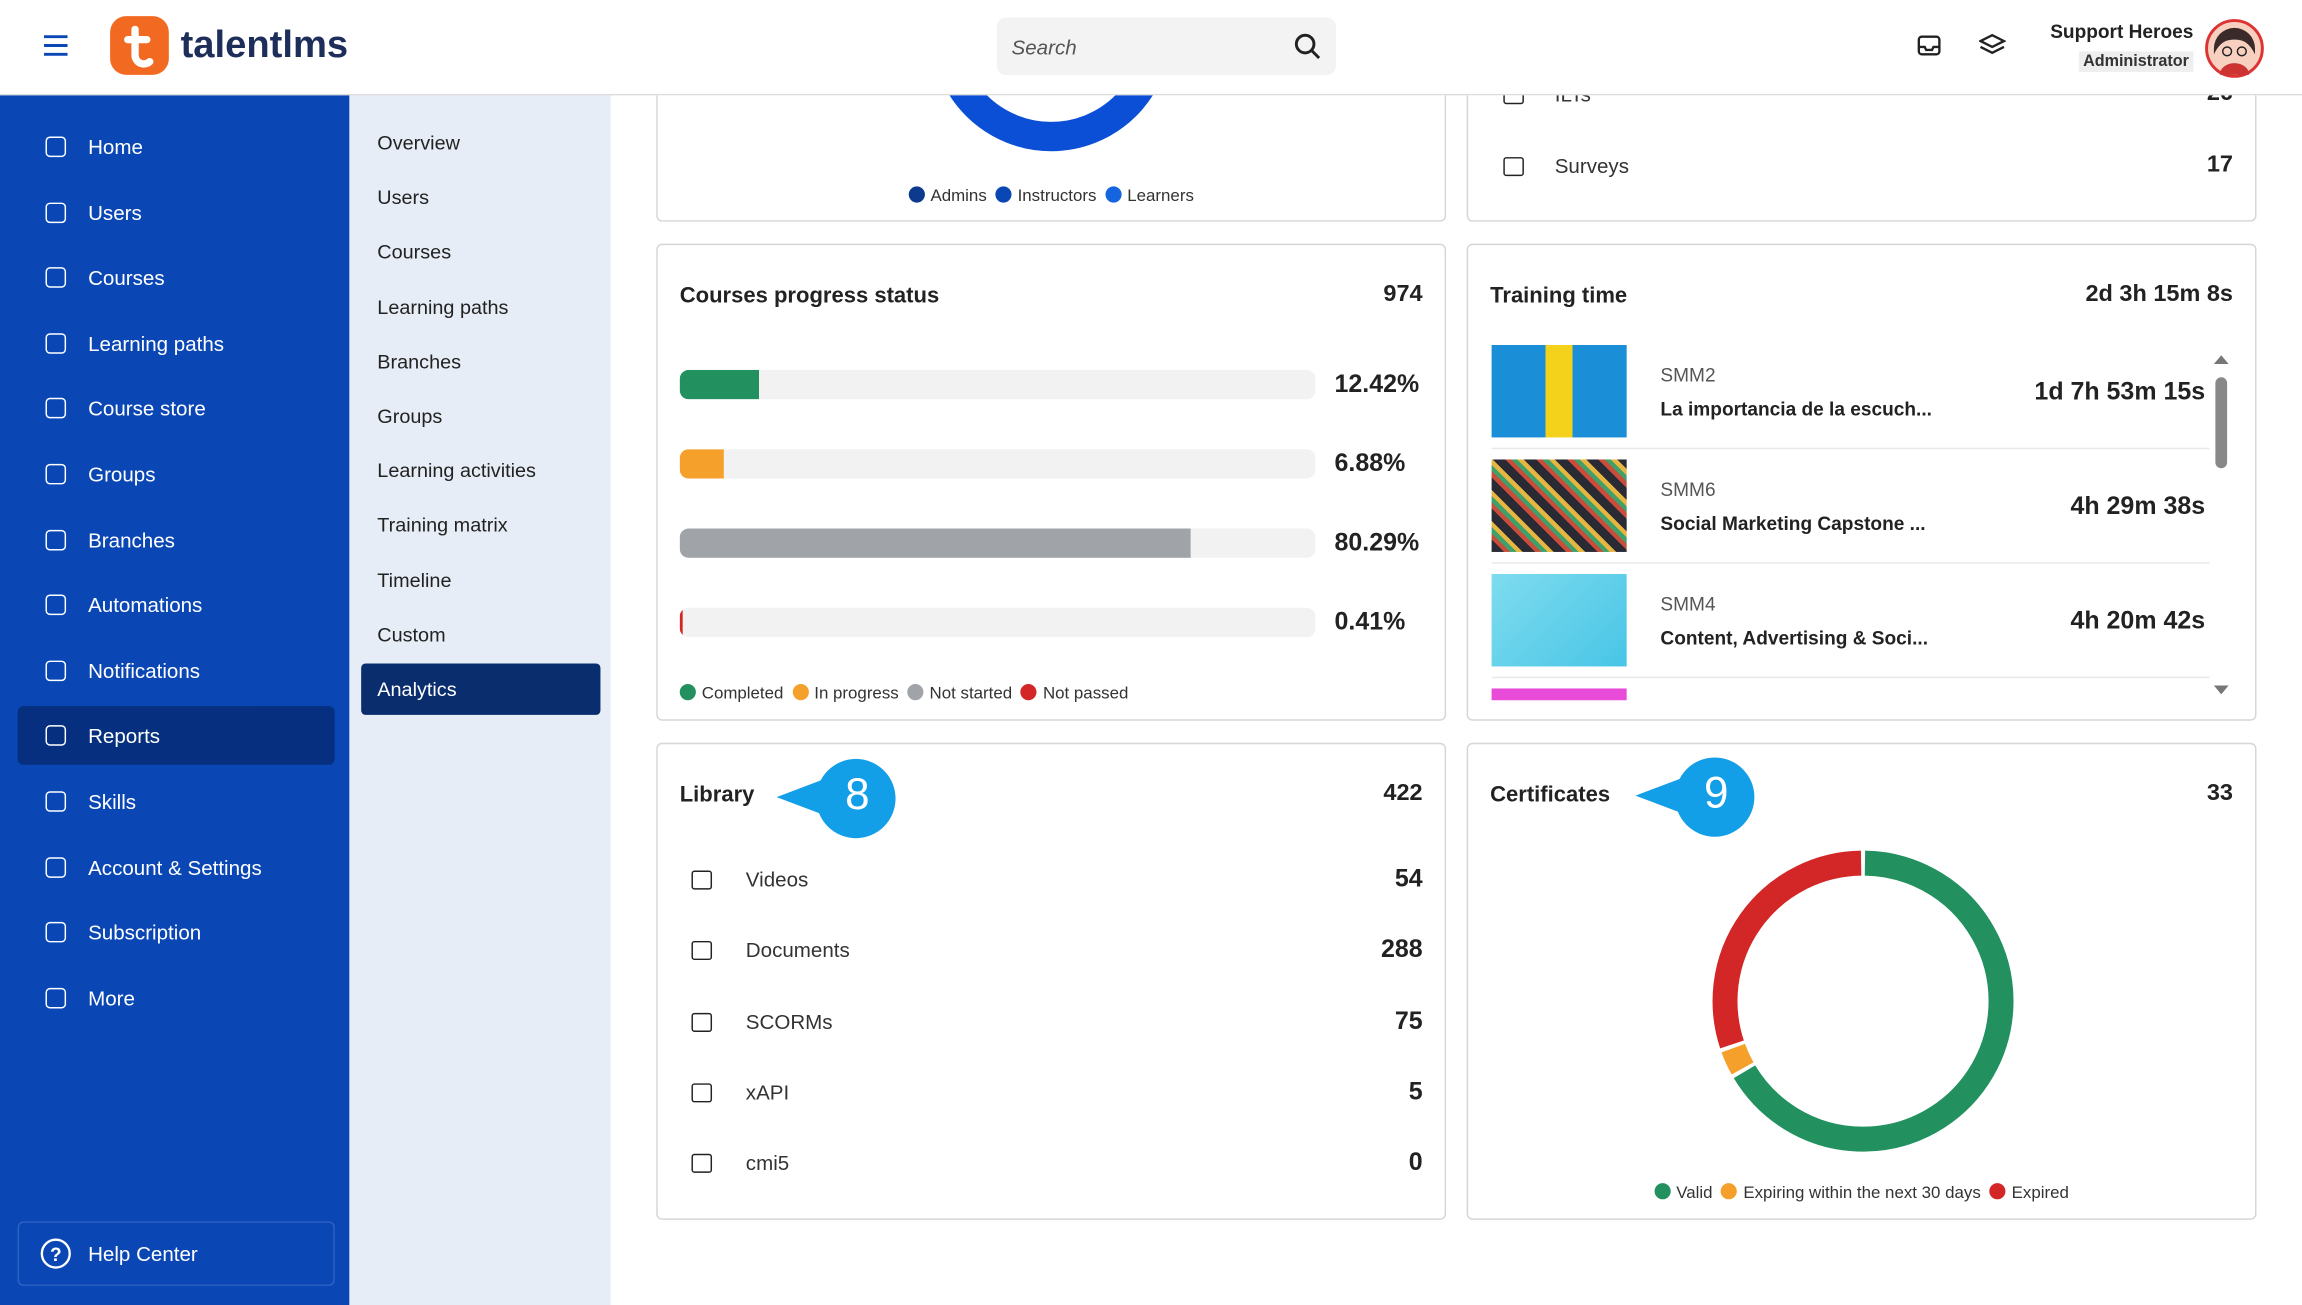  What do you see at coordinates (176, 343) in the screenshot?
I see `sidebar-item: Learning paths` at bounding box center [176, 343].